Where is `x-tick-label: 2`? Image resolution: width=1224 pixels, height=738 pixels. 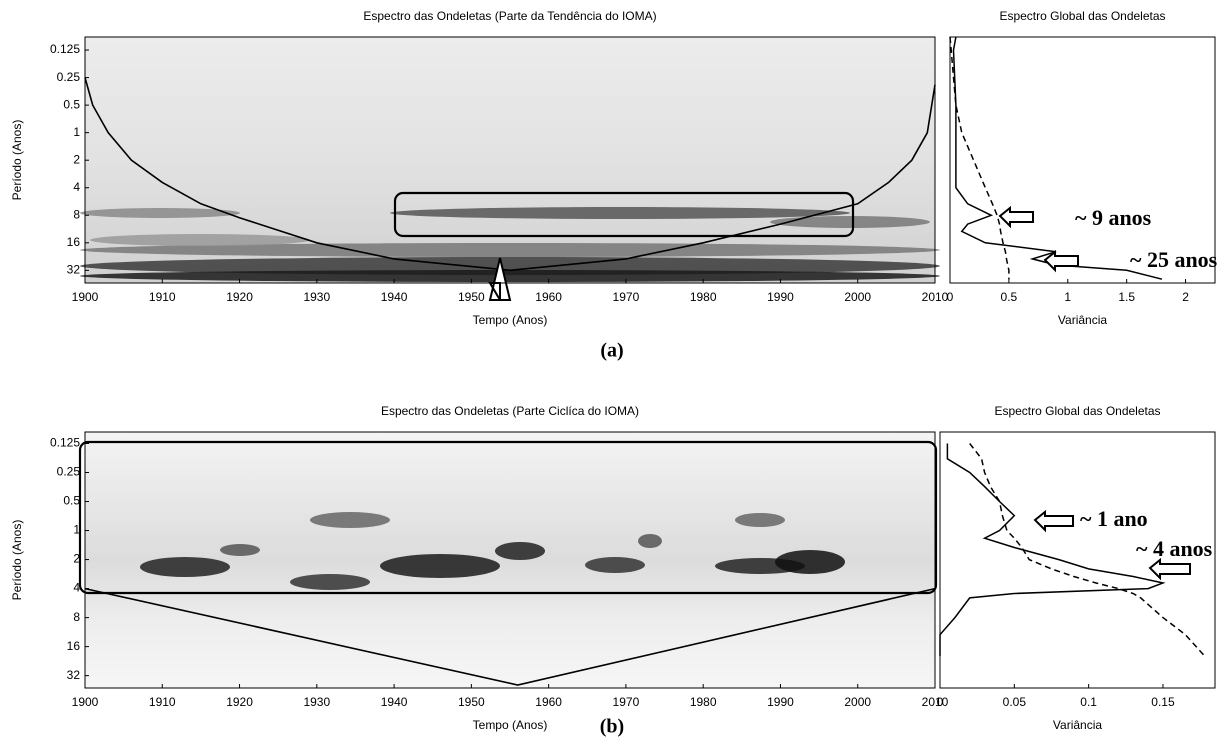
x-tick-label: 2 is located at coordinates (1185, 297).